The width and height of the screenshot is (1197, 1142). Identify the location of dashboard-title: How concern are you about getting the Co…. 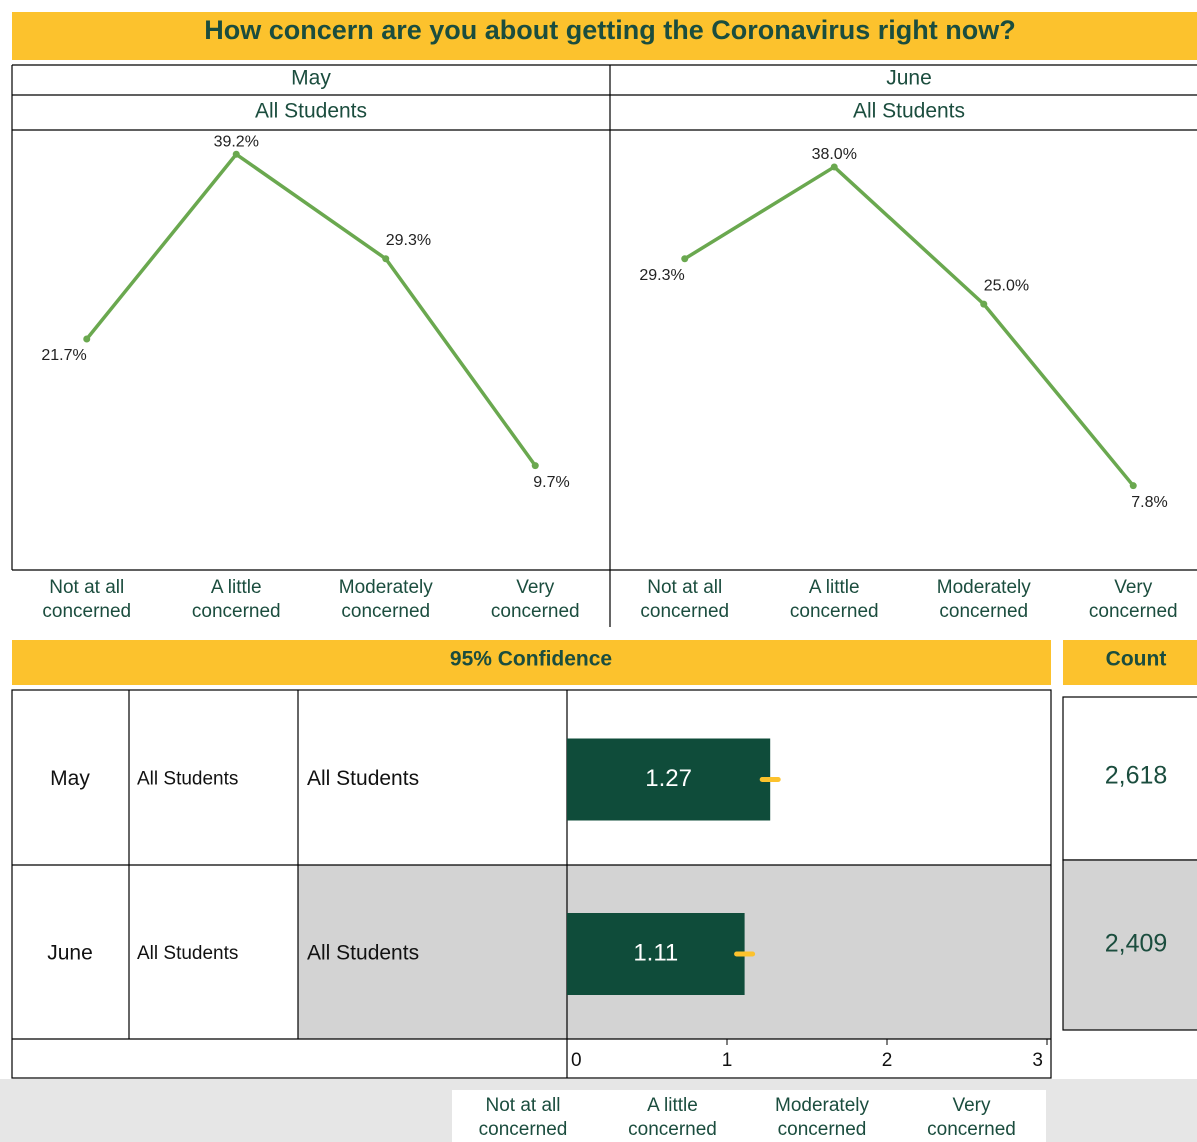
(610, 30).